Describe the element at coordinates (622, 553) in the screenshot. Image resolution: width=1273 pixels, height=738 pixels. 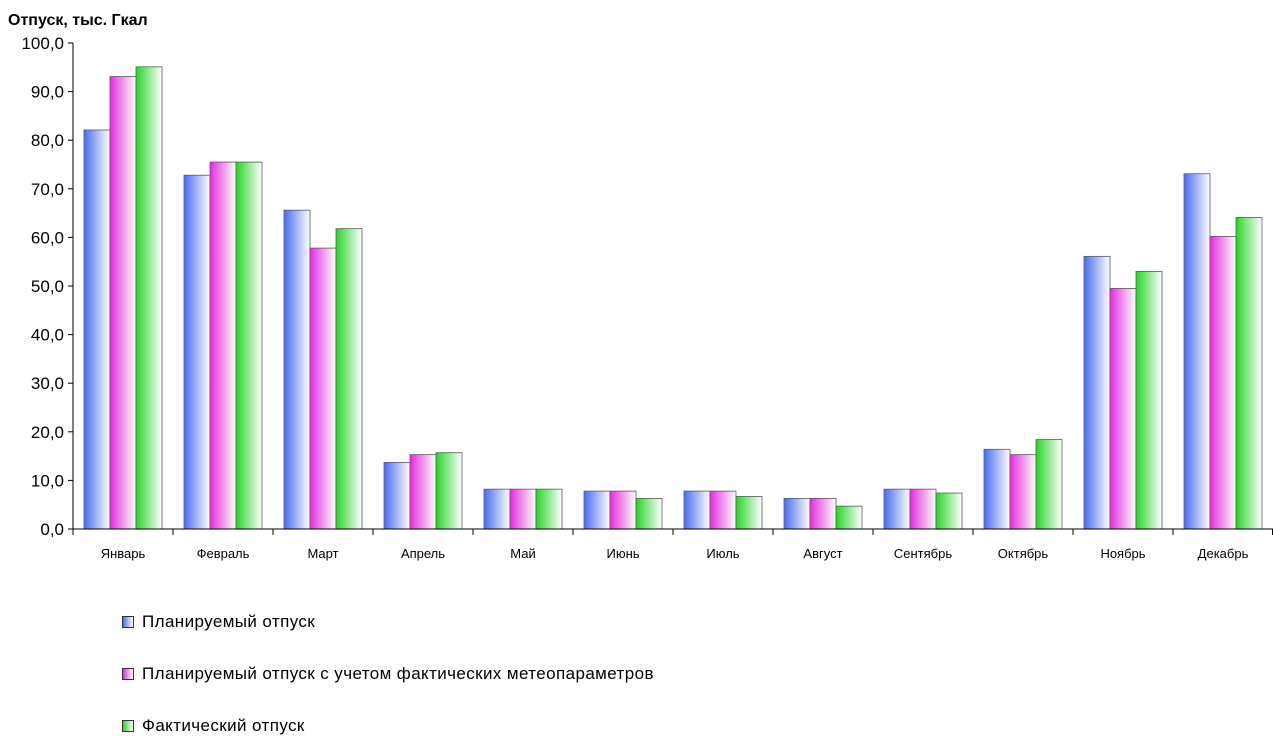
I see `x-tick-label: Июнь` at that location.